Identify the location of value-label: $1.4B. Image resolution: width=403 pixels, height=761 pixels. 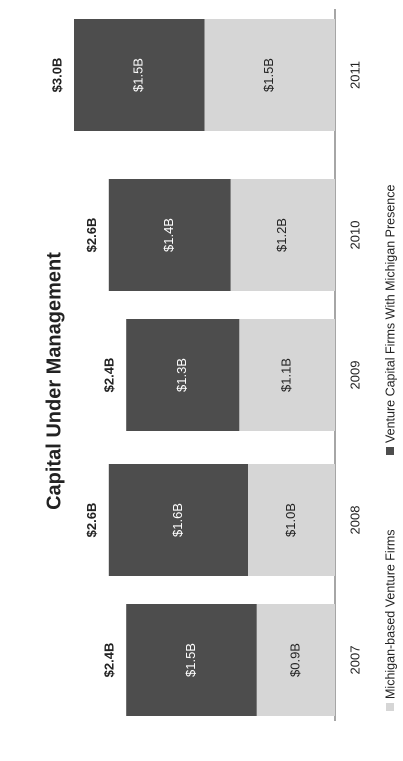
(168, 235).